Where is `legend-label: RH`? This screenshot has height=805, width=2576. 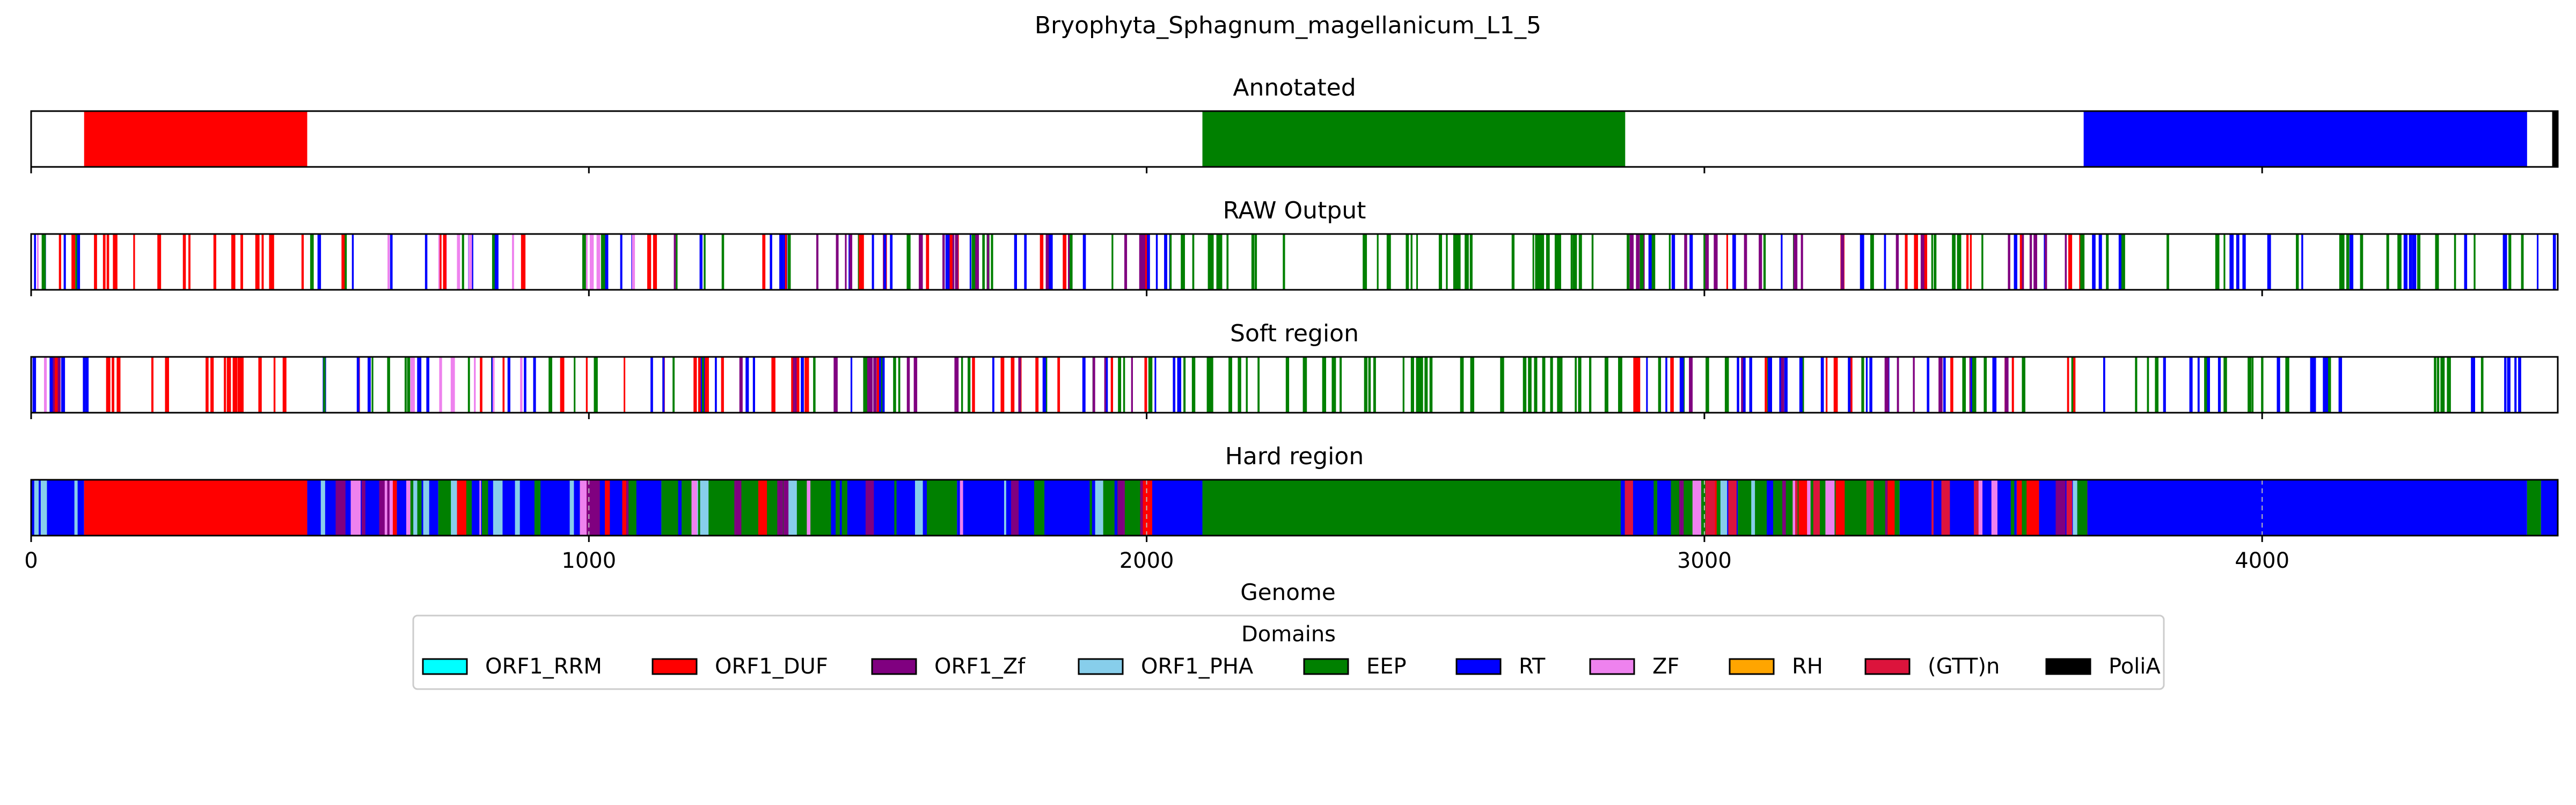
legend-label: RH is located at coordinates (1807, 666).